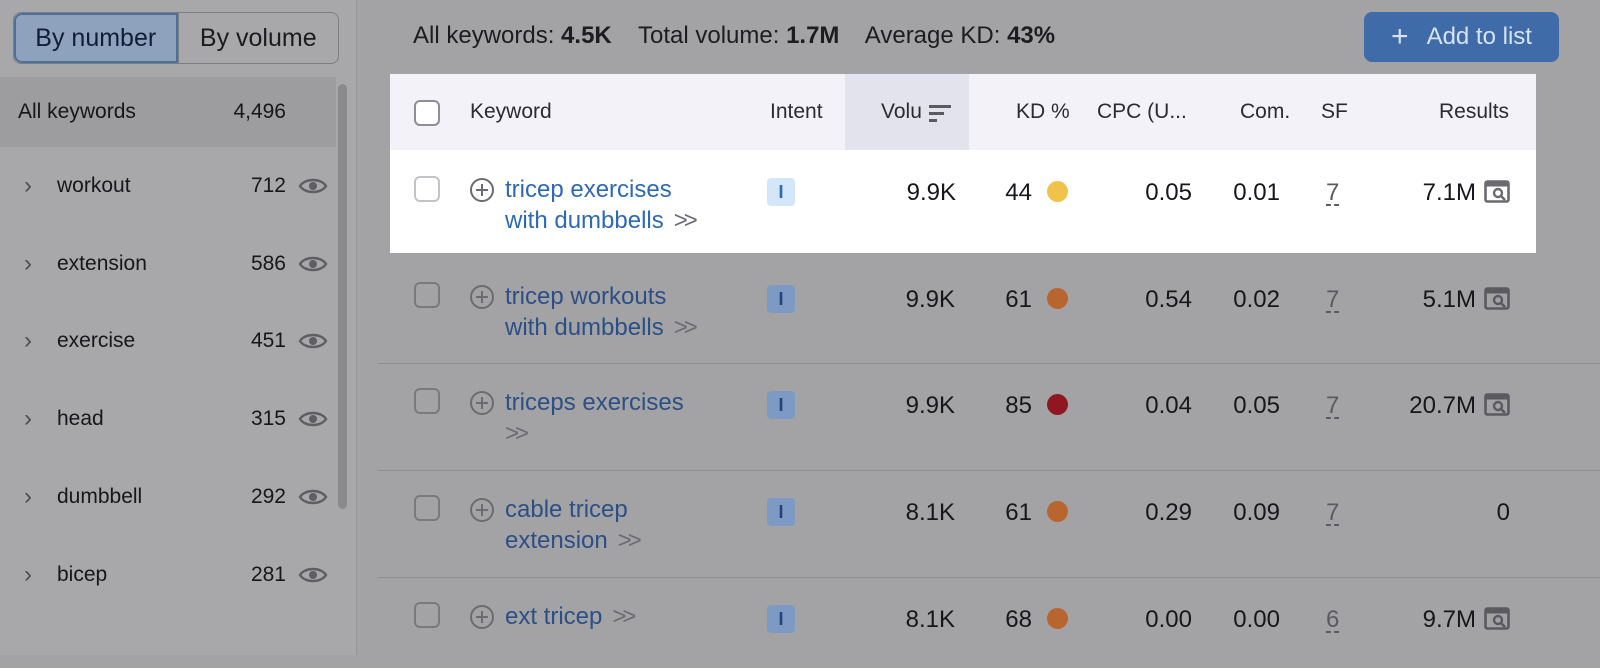 This screenshot has width=1600, height=668. What do you see at coordinates (1256, 619) in the screenshot?
I see `competition-value: 0.00` at bounding box center [1256, 619].